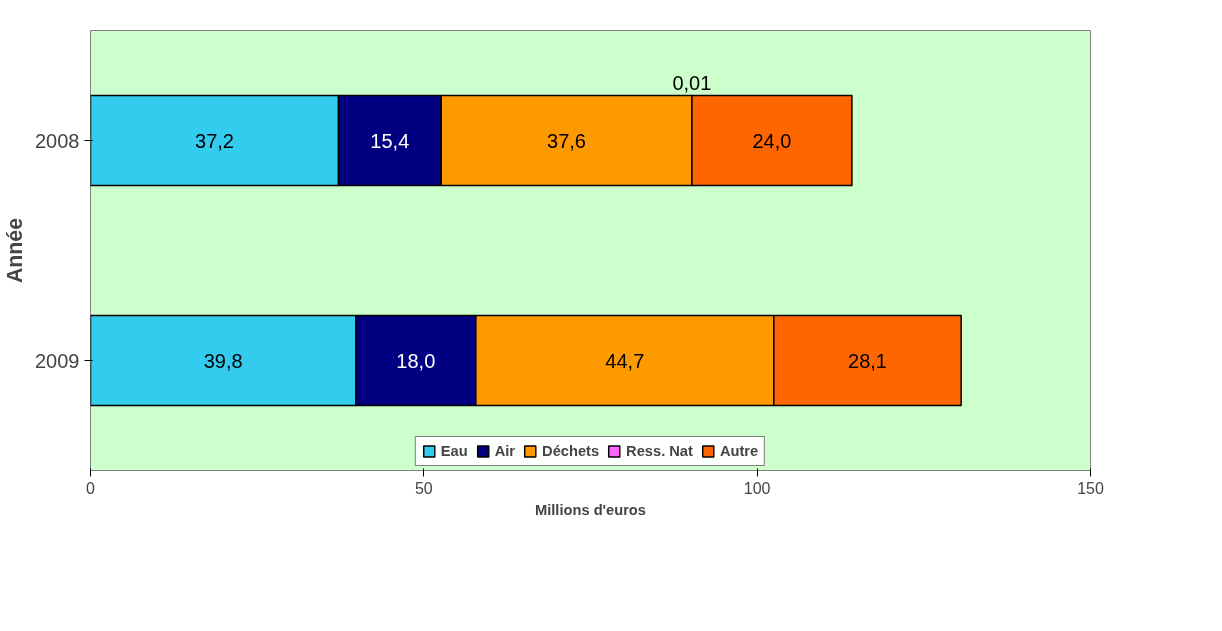 The height and width of the screenshot is (631, 1222). What do you see at coordinates (57, 360) in the screenshot?
I see `y-tick-label: 2009` at bounding box center [57, 360].